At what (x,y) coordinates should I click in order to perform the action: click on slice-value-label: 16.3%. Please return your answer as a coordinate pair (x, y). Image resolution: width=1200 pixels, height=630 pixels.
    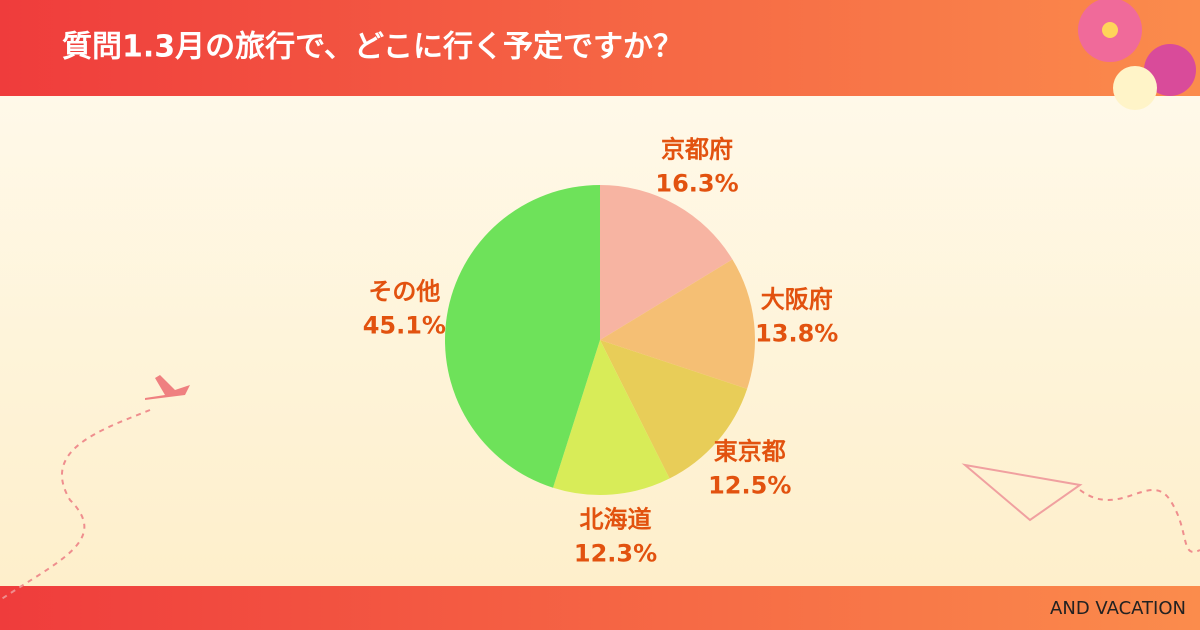
    Looking at the image, I should click on (696, 183).